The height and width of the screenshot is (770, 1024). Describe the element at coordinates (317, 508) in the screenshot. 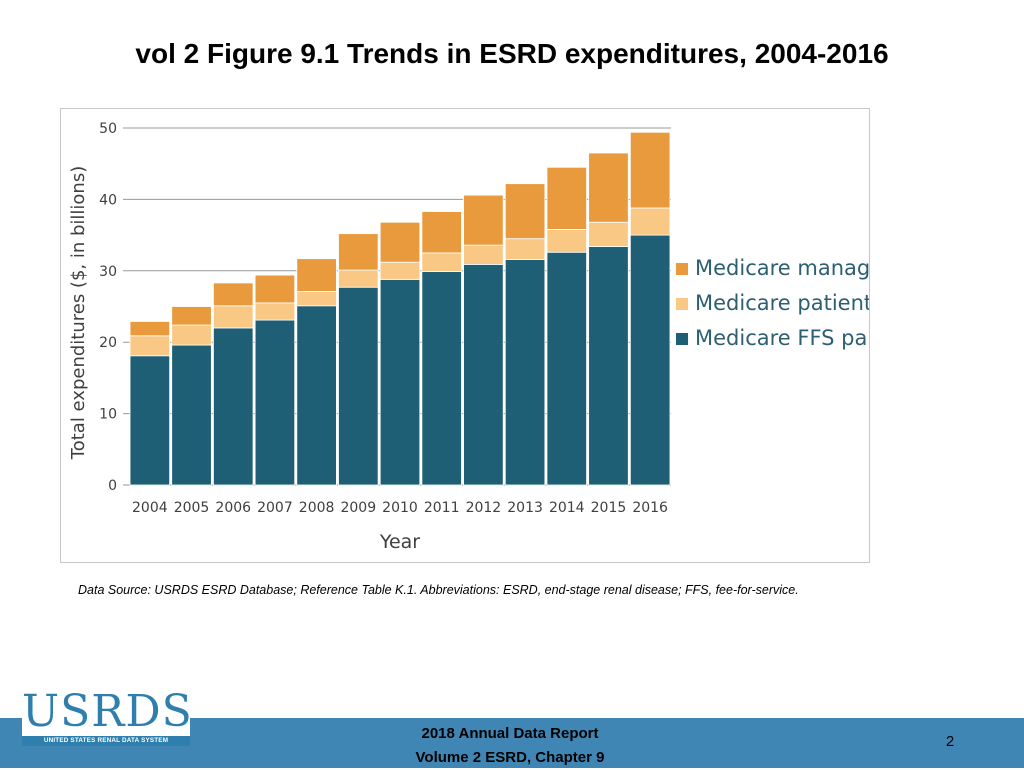

I see `x-tick-label: 2008` at that location.